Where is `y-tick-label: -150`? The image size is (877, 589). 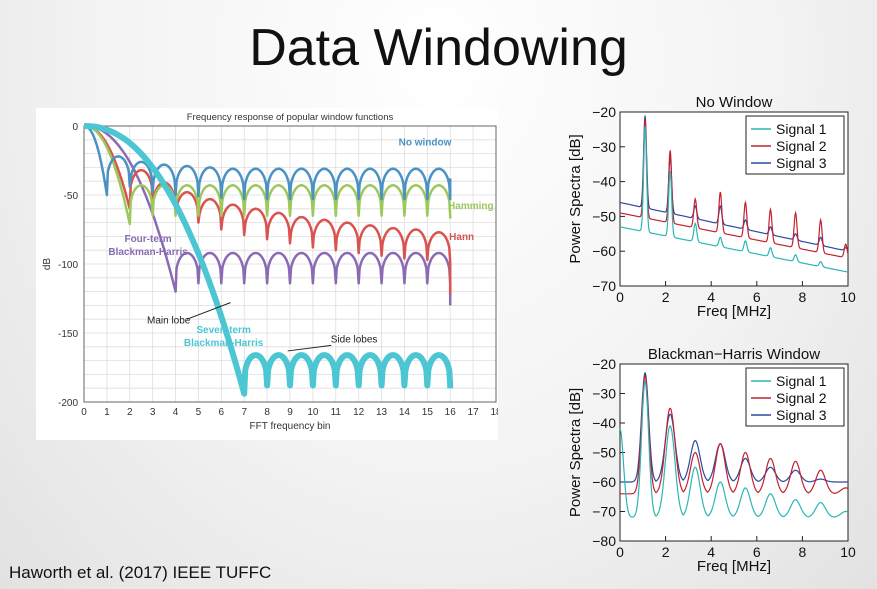
y-tick-label: -150 is located at coordinates (68, 334).